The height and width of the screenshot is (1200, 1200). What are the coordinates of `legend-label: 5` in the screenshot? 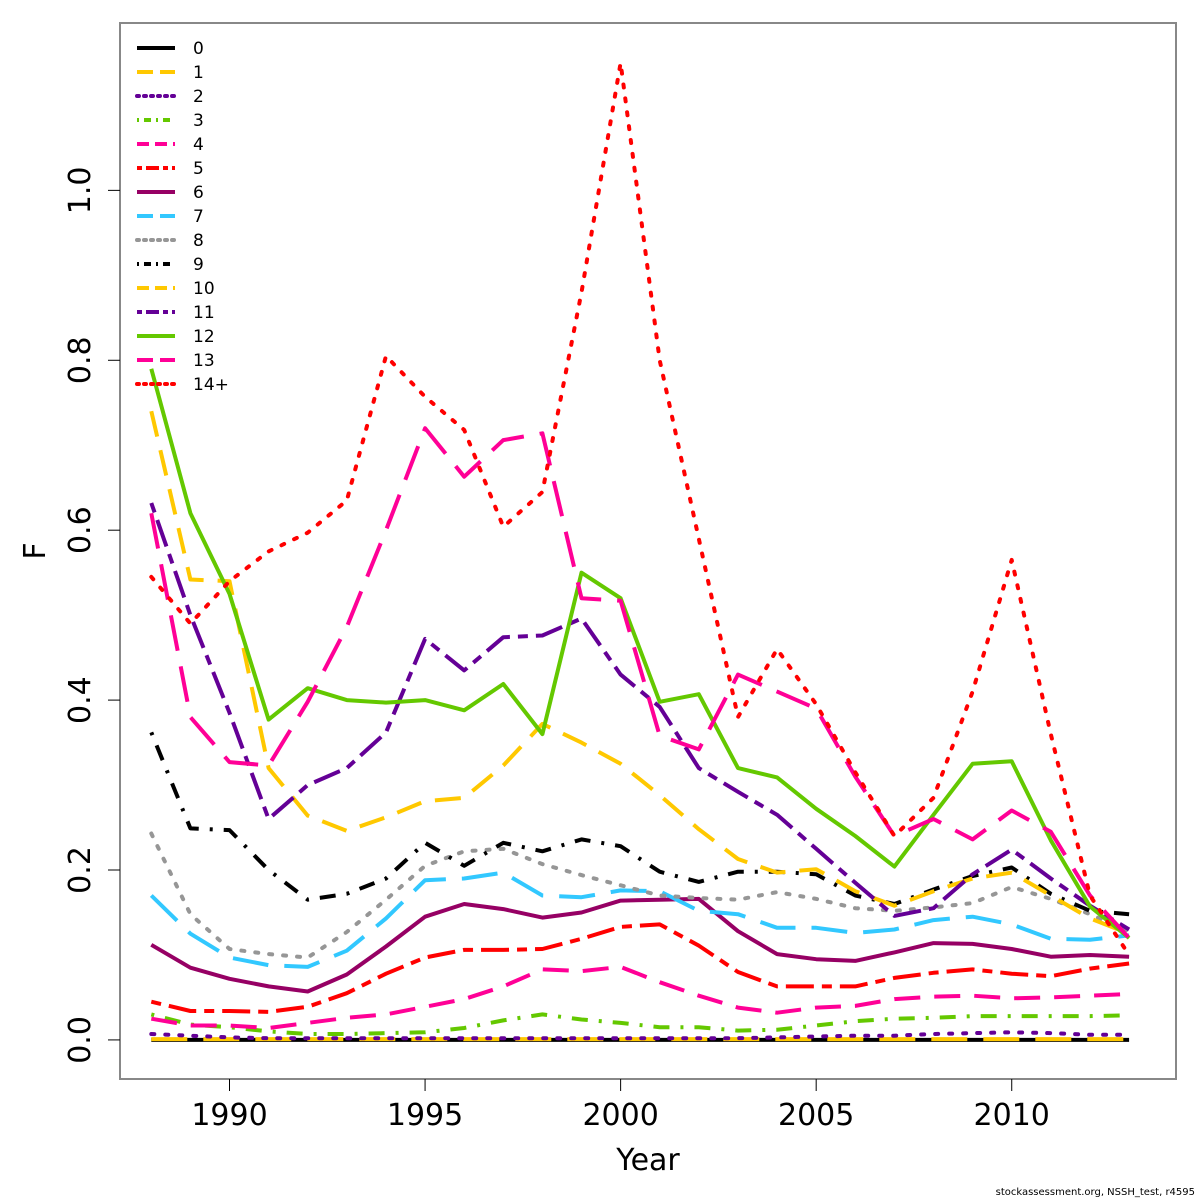 It's located at (198, 169).